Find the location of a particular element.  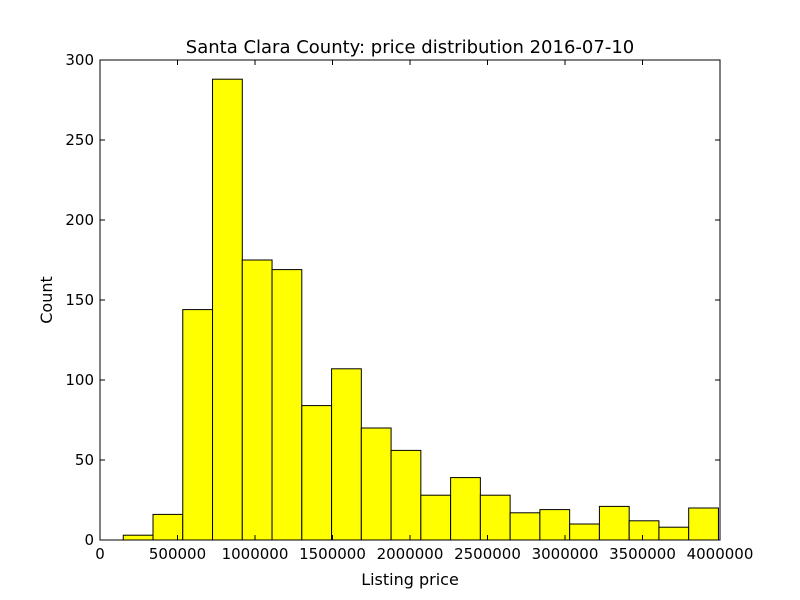

y-tick-label: 100 is located at coordinates (79, 380).